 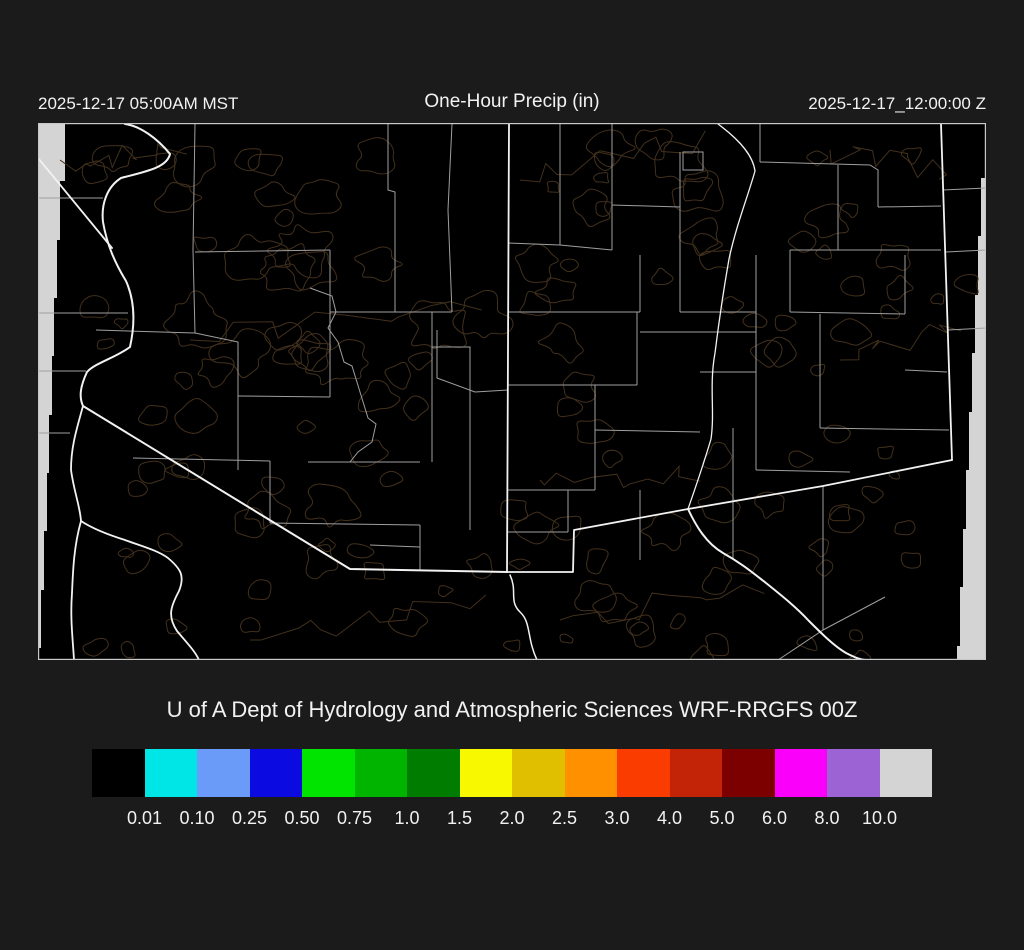 I want to click on colorbar-tick: 0.25, so click(x=249, y=818).